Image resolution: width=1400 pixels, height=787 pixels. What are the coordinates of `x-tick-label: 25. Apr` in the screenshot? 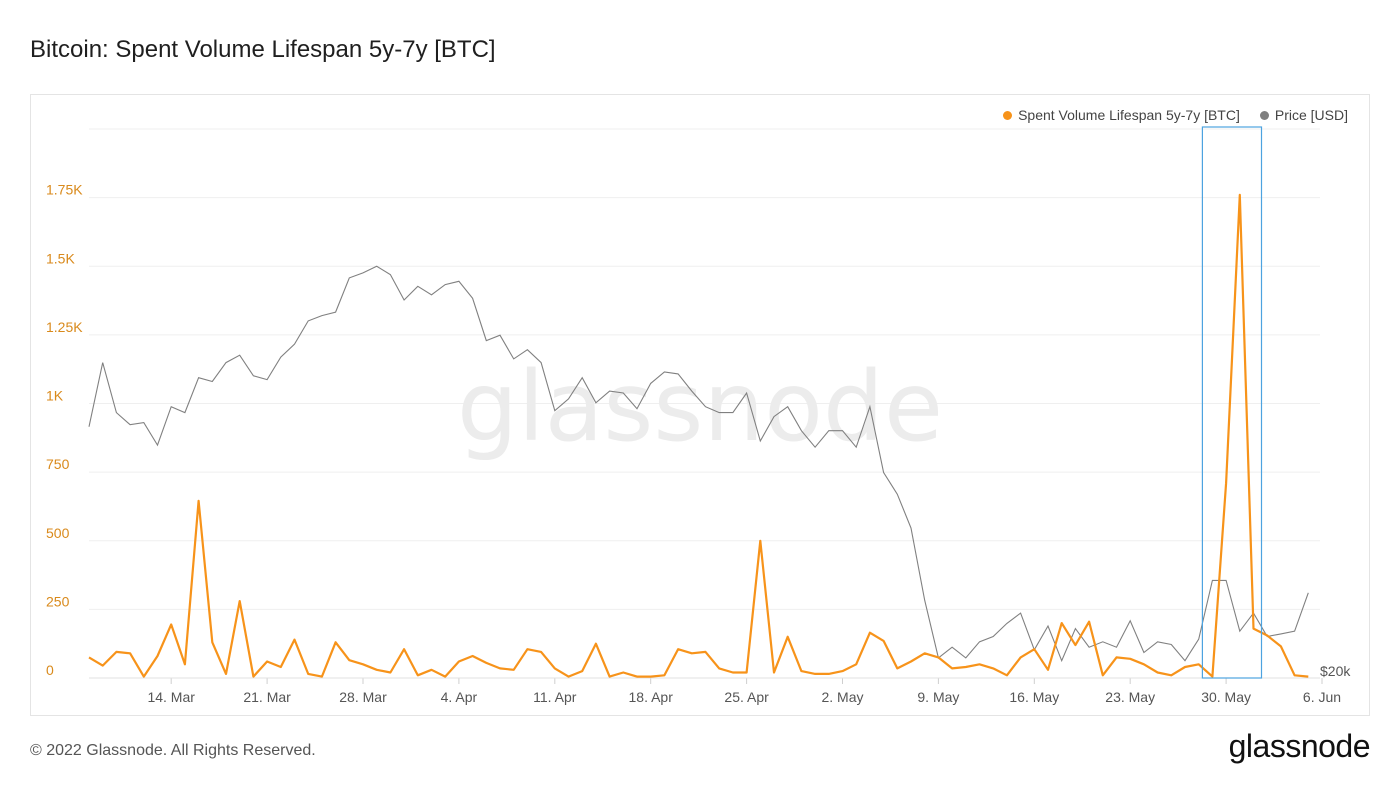 It's located at (746, 697).